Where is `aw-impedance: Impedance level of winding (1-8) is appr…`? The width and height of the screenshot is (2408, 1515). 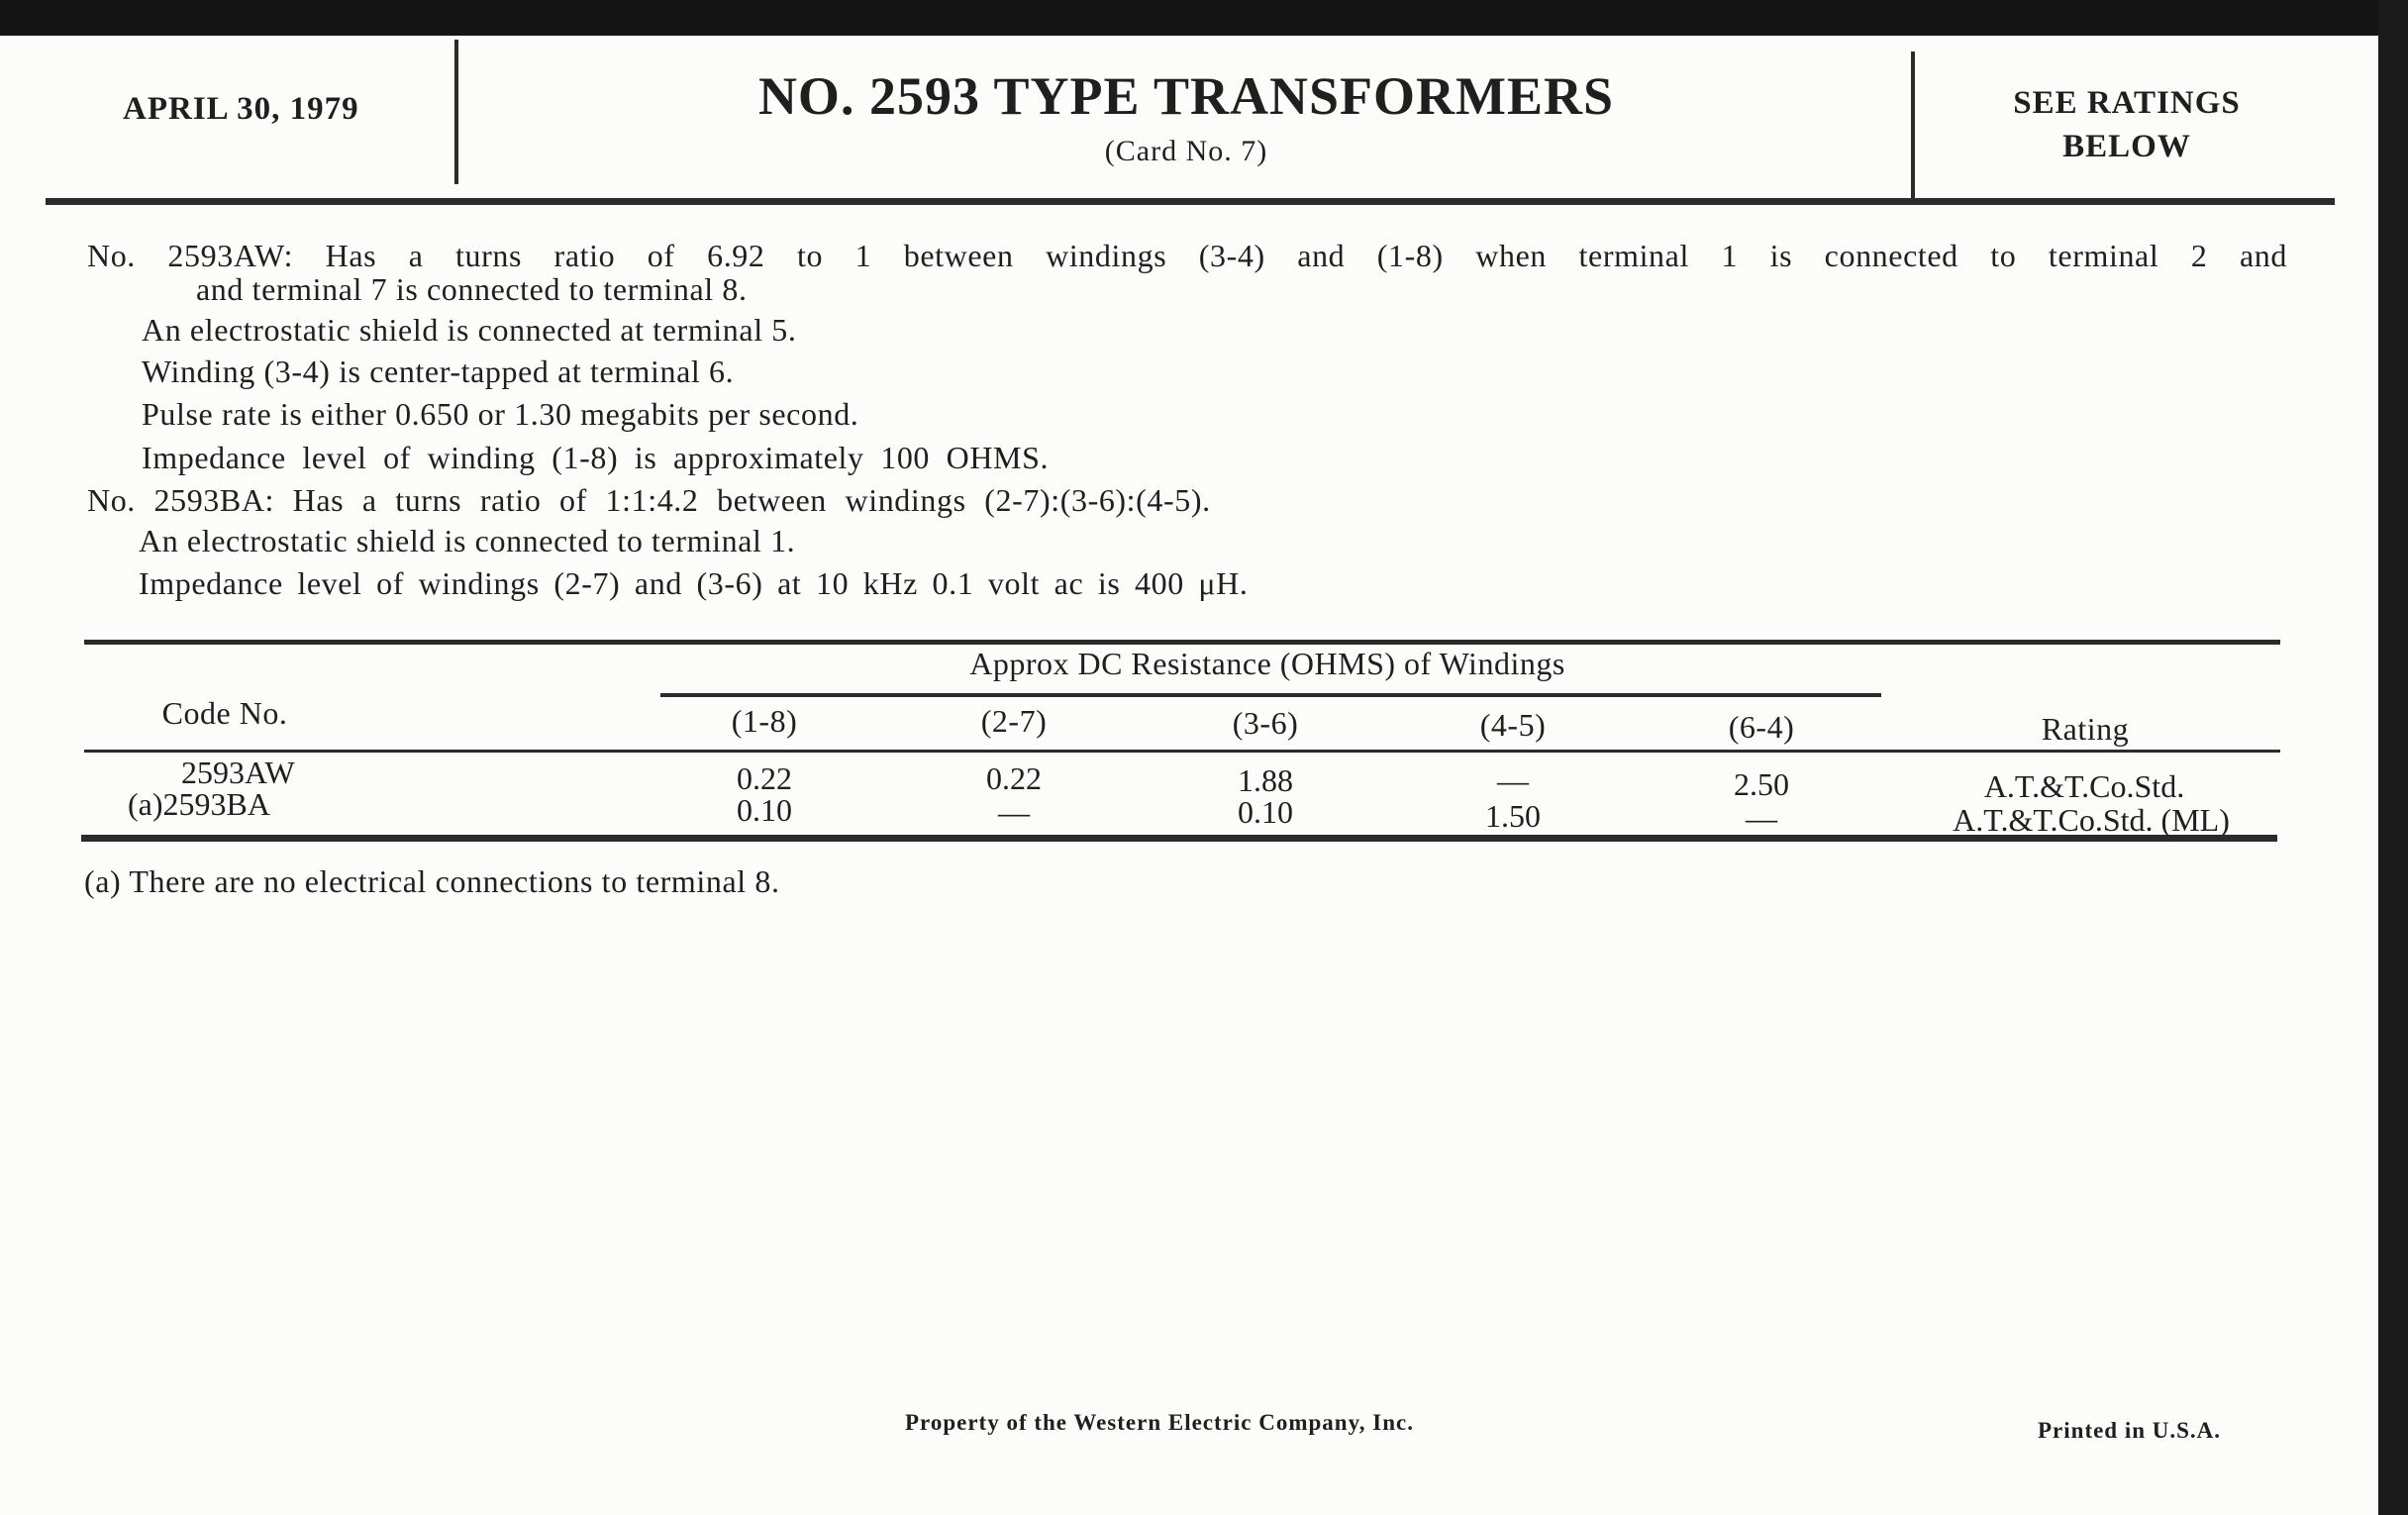 aw-impedance: Impedance level of winding (1-8) is appr… is located at coordinates (596, 457).